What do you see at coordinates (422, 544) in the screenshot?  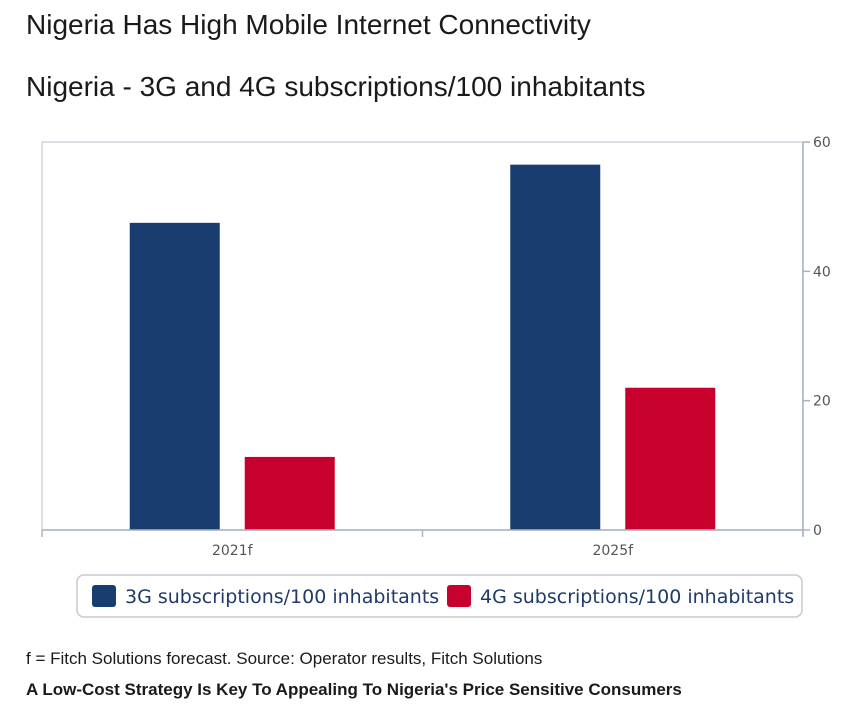 I see `x-axis: 2021f 2025f` at bounding box center [422, 544].